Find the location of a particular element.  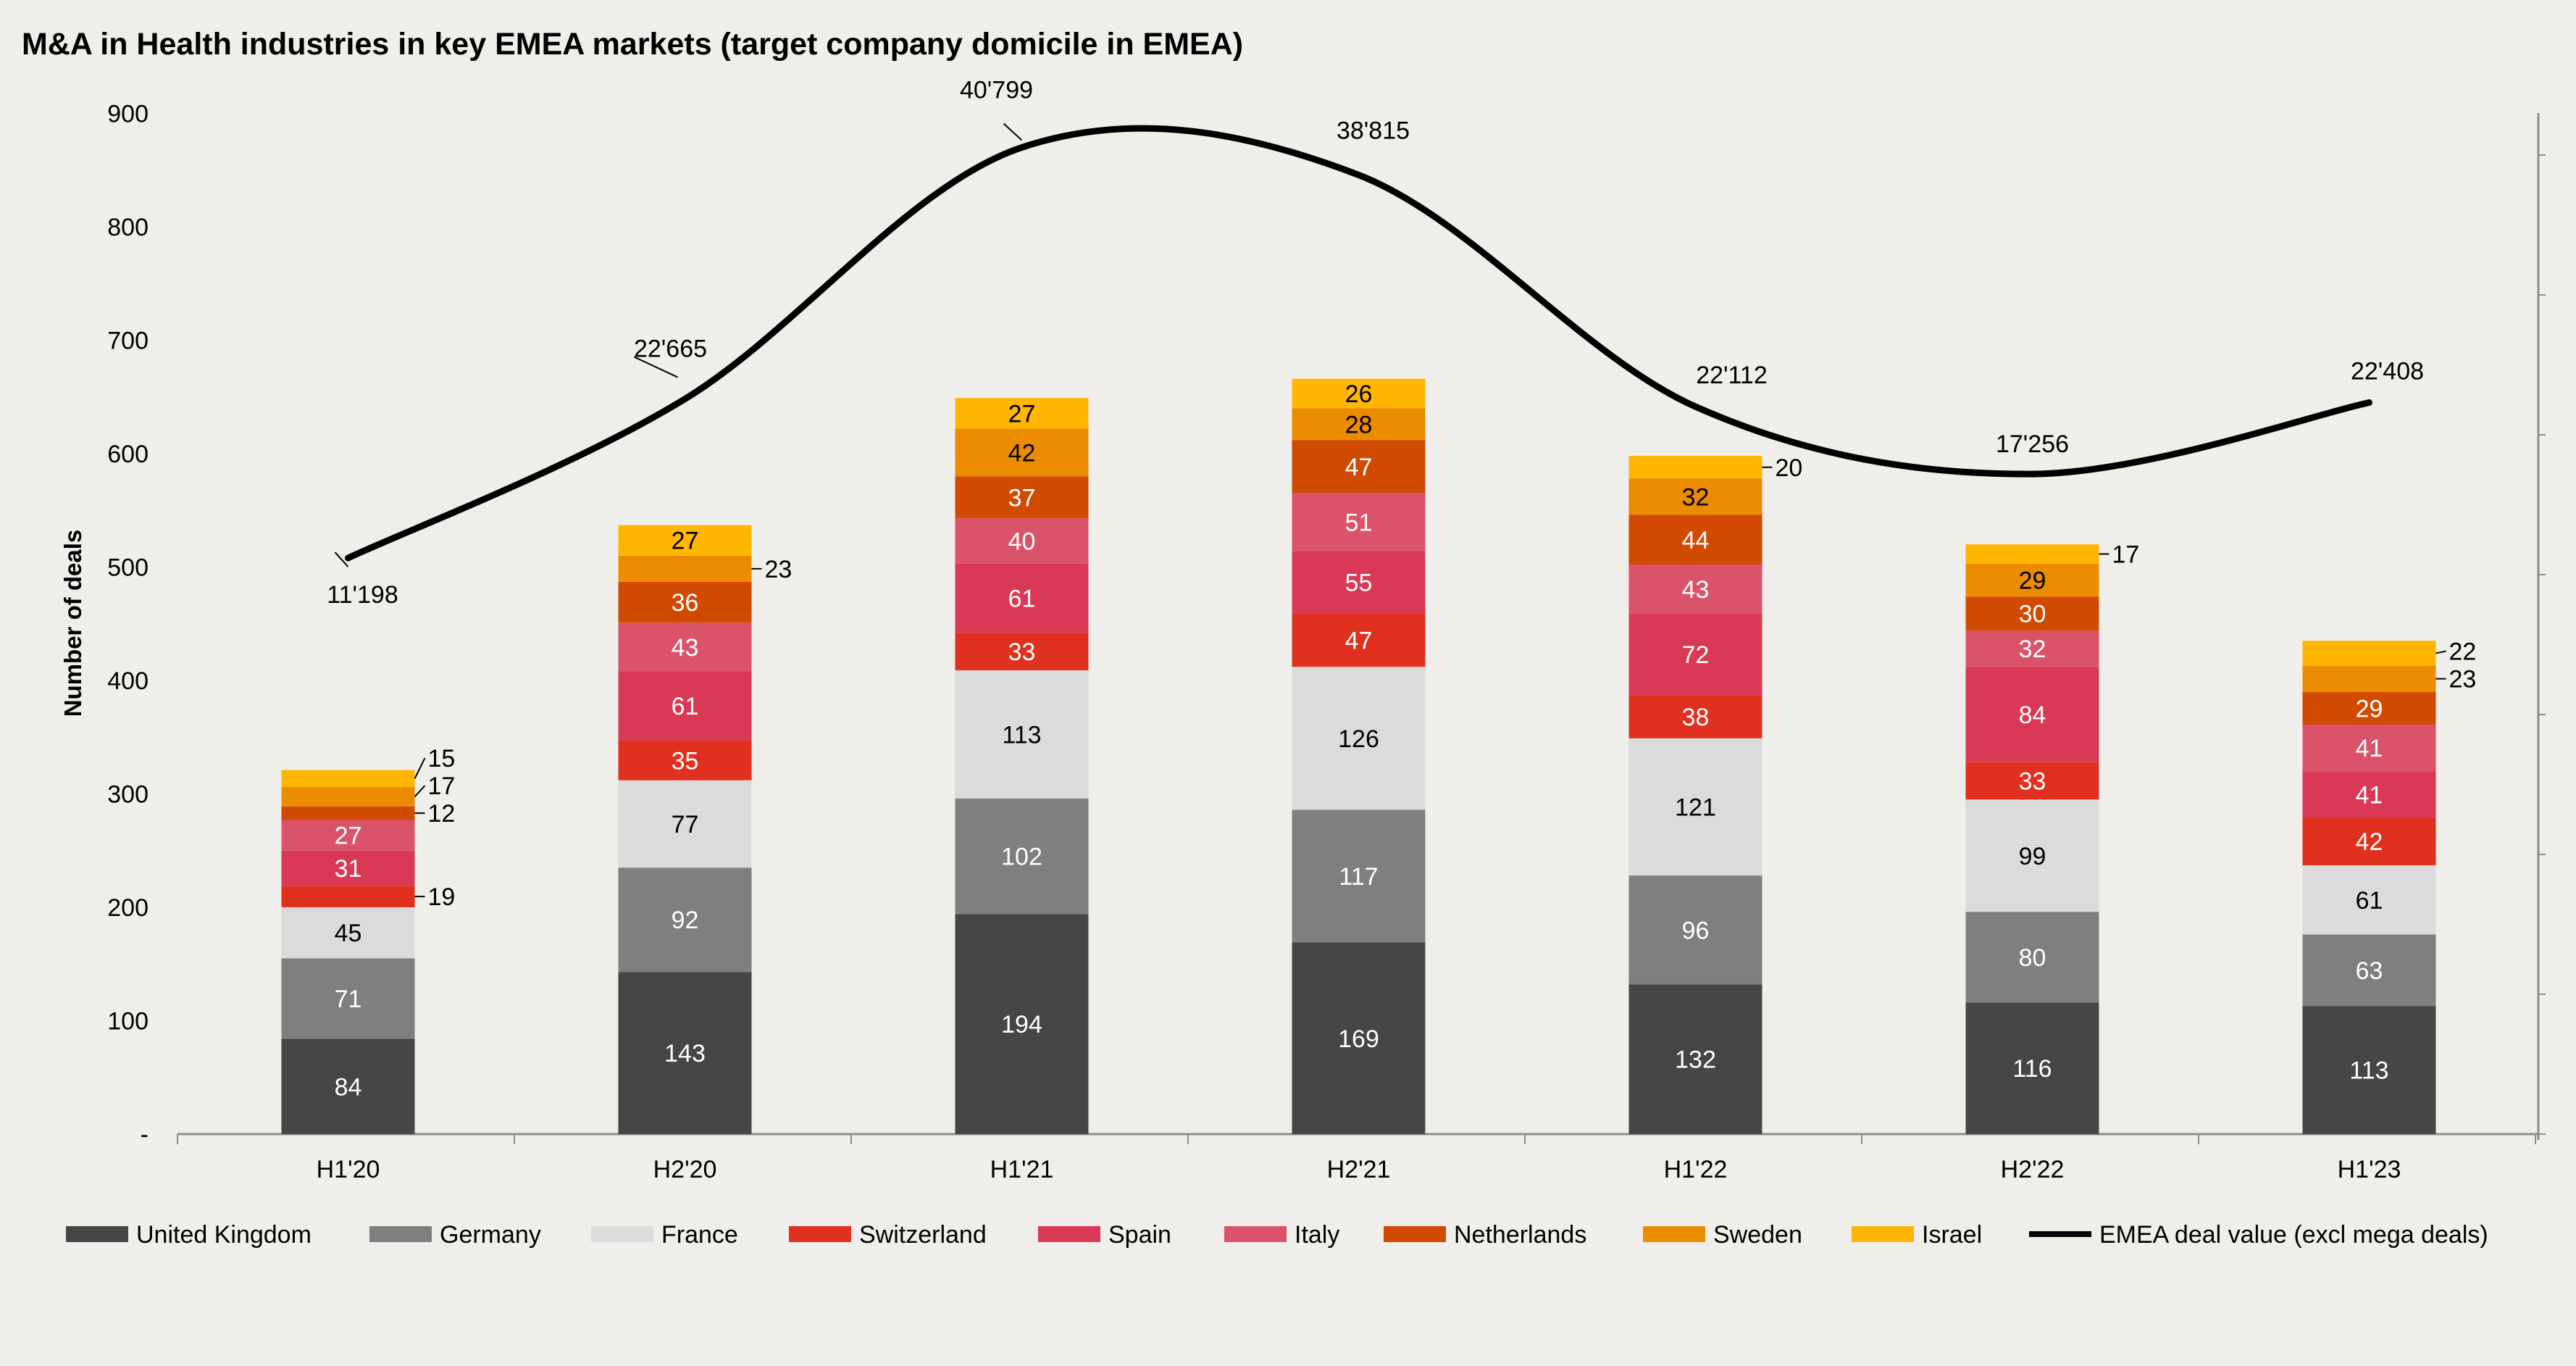

legend-item-deal-value-line: EMEA deal value (excl mega deals) is located at coordinates (2258, 1235).